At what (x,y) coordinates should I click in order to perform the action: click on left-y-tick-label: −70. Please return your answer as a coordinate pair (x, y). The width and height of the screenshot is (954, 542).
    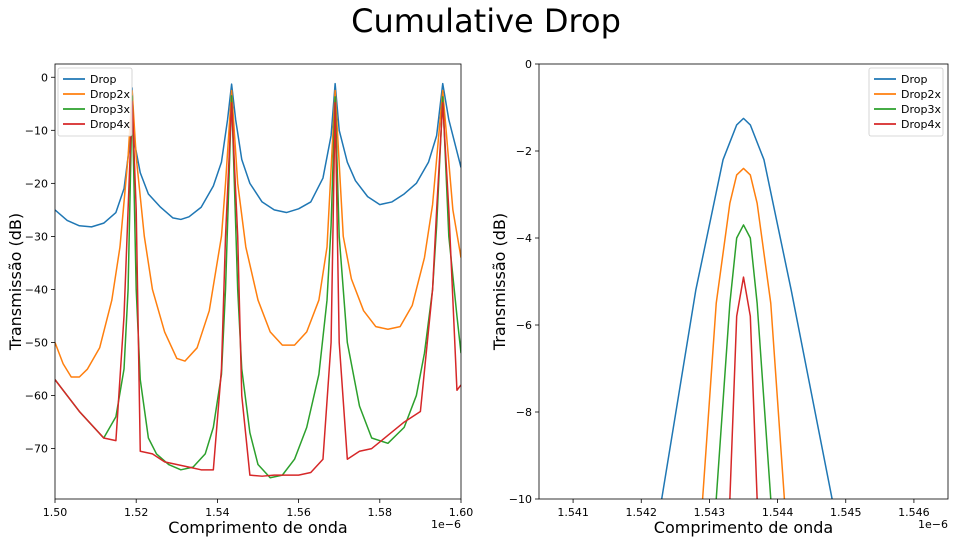
    Looking at the image, I should click on (36, 449).